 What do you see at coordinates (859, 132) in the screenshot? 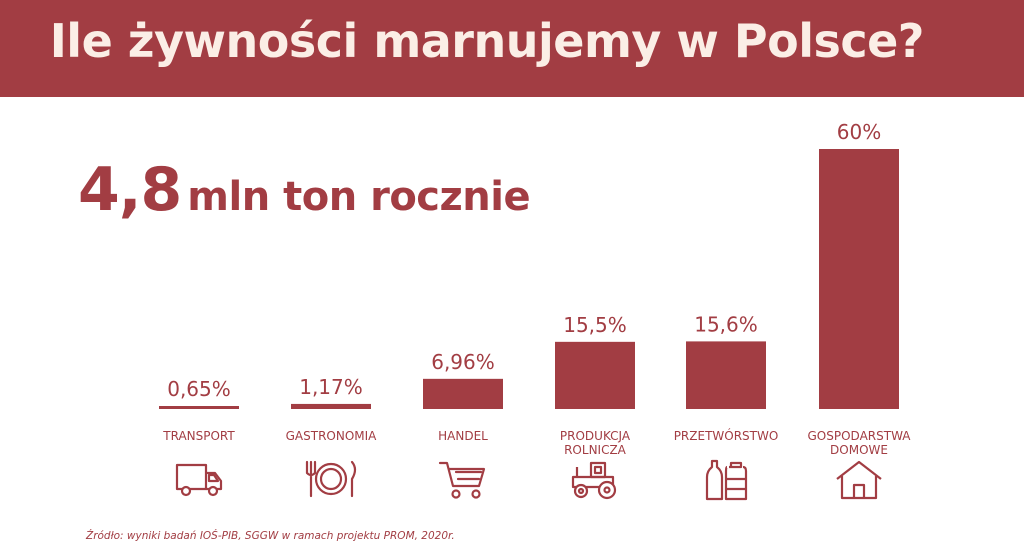
I see `bar-value-label-5: 60%` at bounding box center [859, 132].